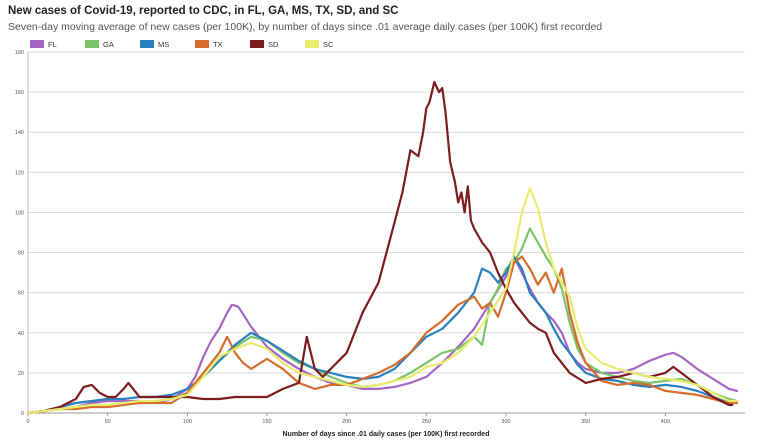 The height and width of the screenshot is (442, 768). What do you see at coordinates (21, 254) in the screenshot?
I see `y-tick-label: 80` at bounding box center [21, 254].